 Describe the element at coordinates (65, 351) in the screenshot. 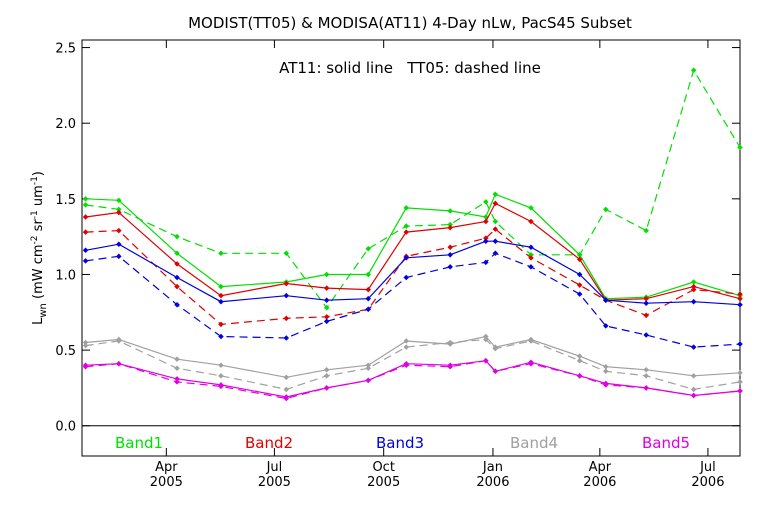

I see `y-tick-label: 0.5` at that location.